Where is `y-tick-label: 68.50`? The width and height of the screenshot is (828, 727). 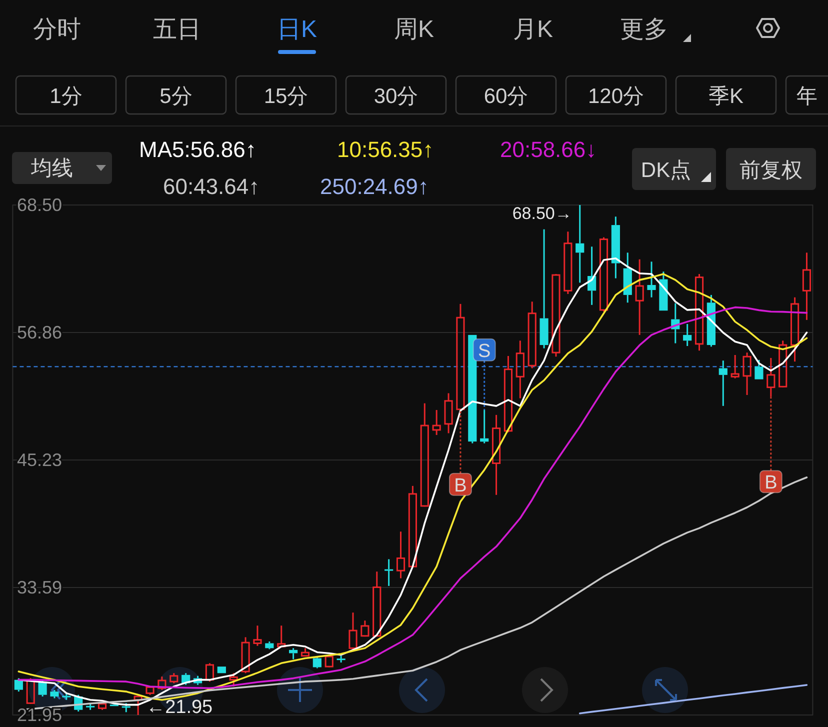 y-tick-label: 68.50 is located at coordinates (39, 205).